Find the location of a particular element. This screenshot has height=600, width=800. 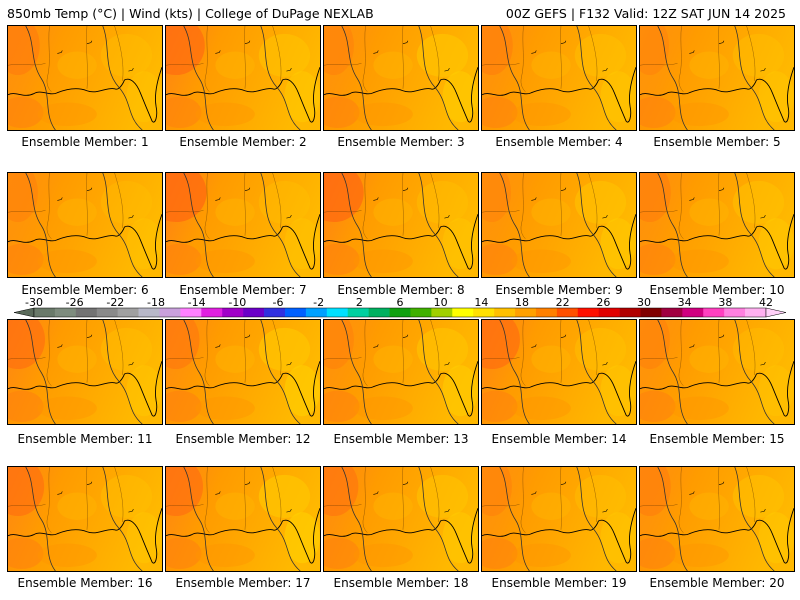

colorbar-tick-label: -22 is located at coordinates (115, 302).